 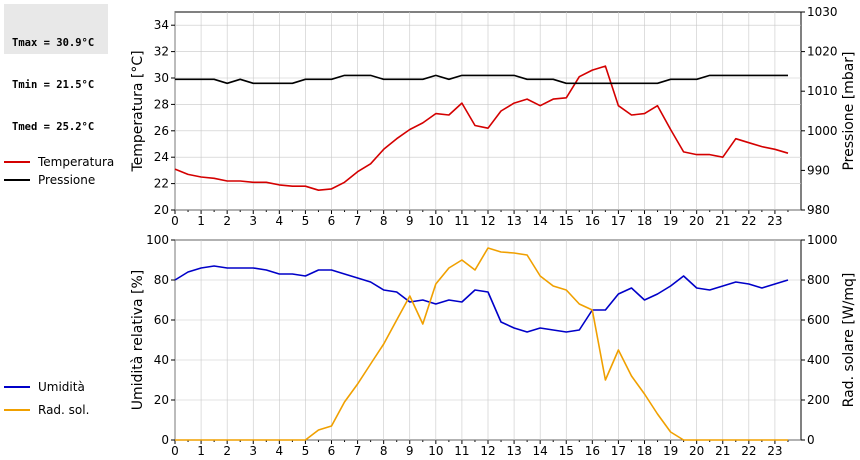 I want to click on y-left-tick-label: 34, so click(x=161, y=25).